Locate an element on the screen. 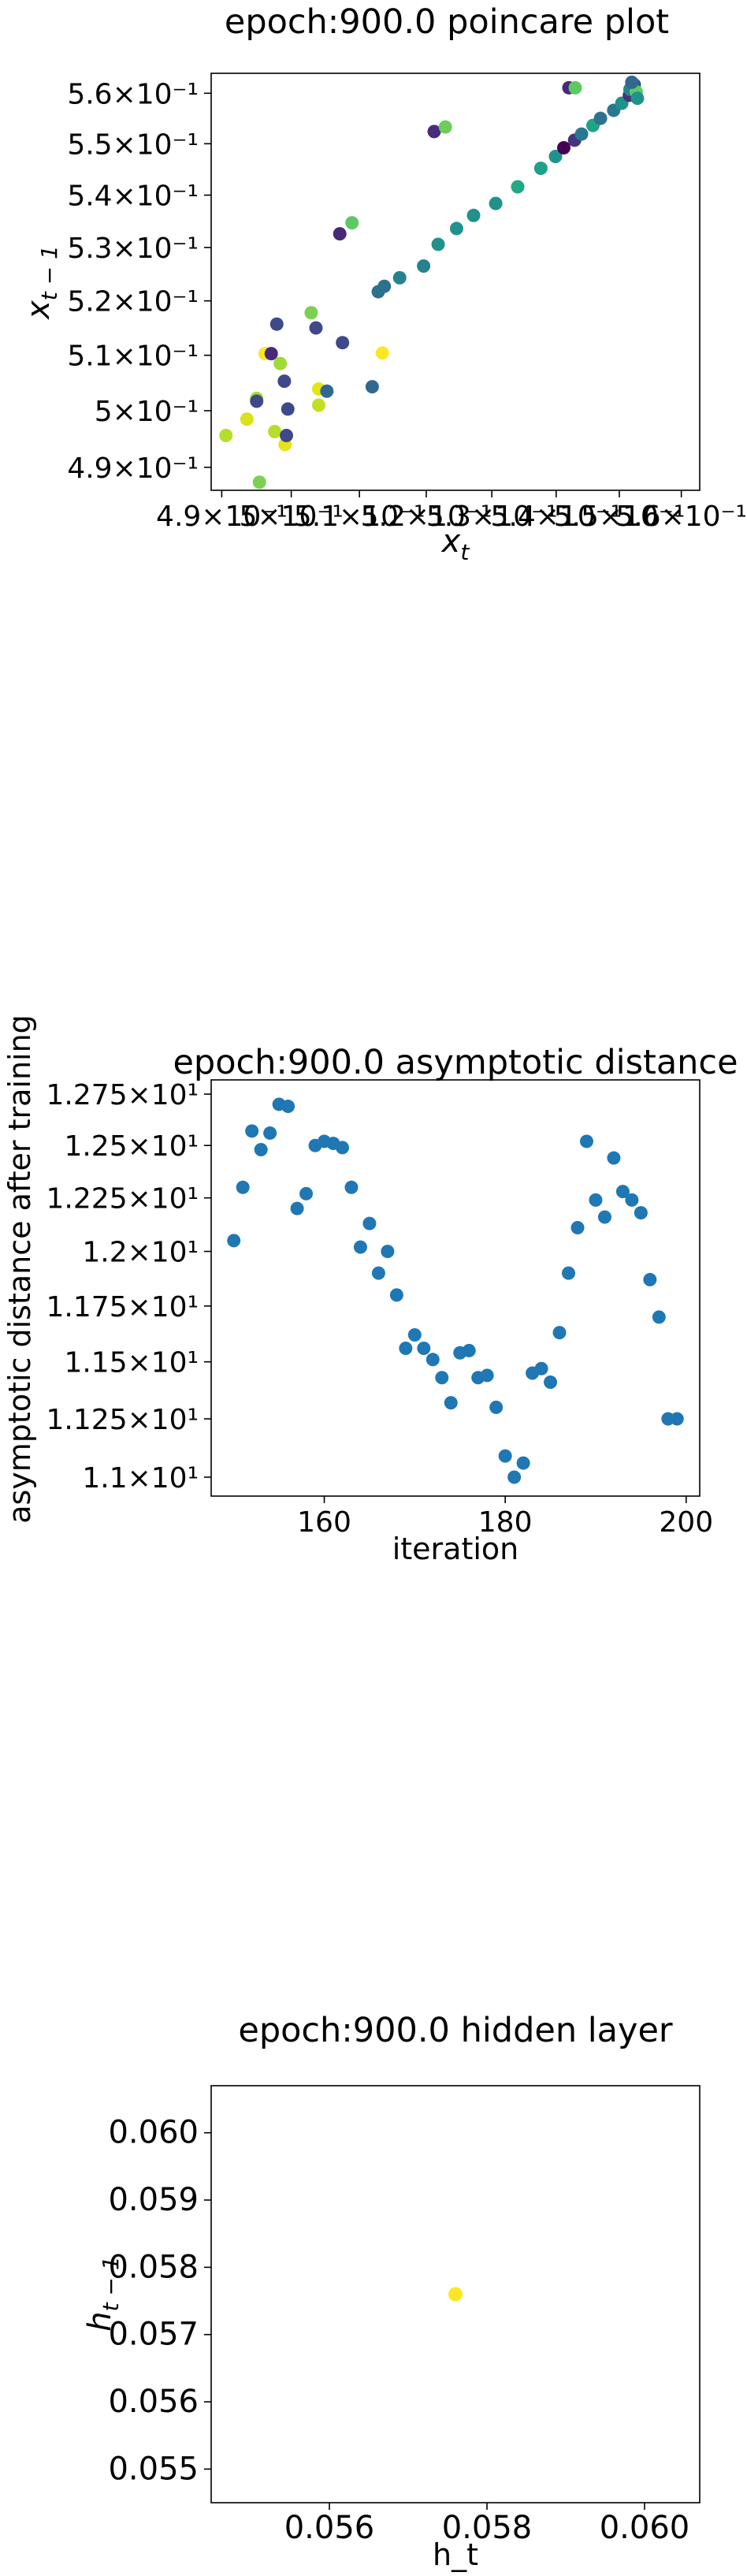 The image size is (747, 2576). hidden-points is located at coordinates (455, 2294).